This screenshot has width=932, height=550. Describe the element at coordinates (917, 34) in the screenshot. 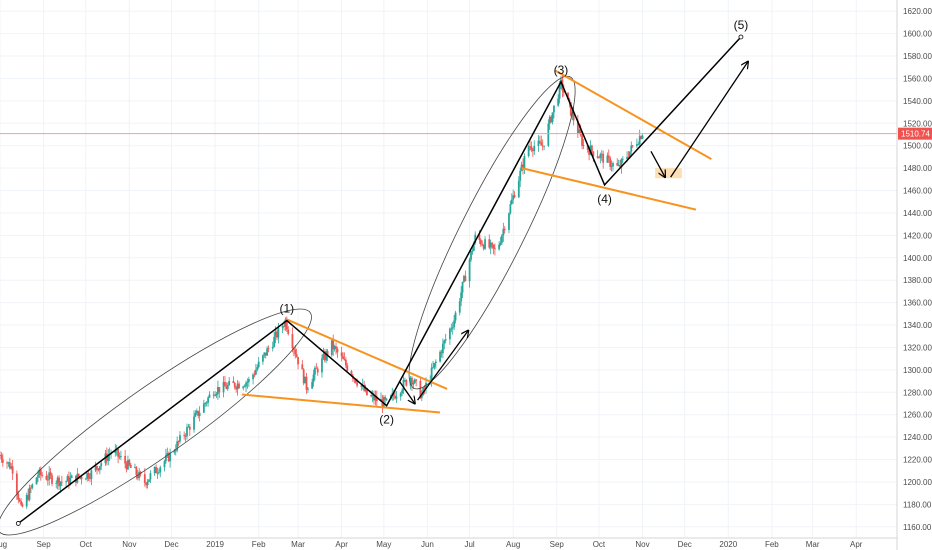

I see `y-tick-label: 1600.00` at that location.